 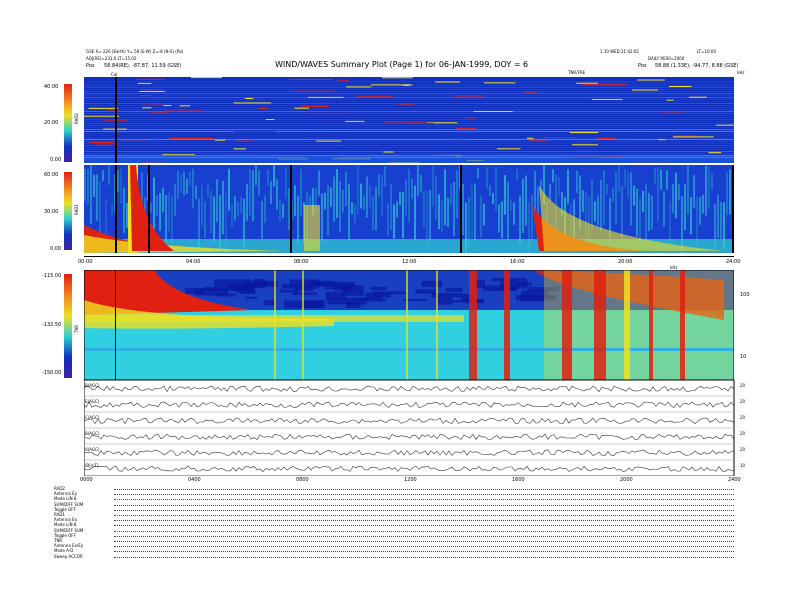 I want to click on tnr-right-tick-100: 100, so click(x=745, y=295).